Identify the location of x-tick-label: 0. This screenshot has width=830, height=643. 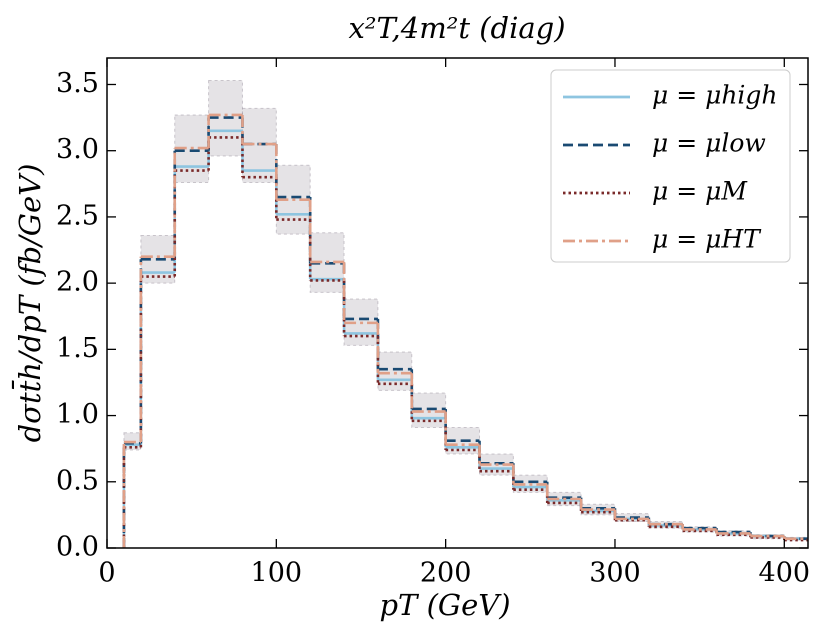
(106, 573).